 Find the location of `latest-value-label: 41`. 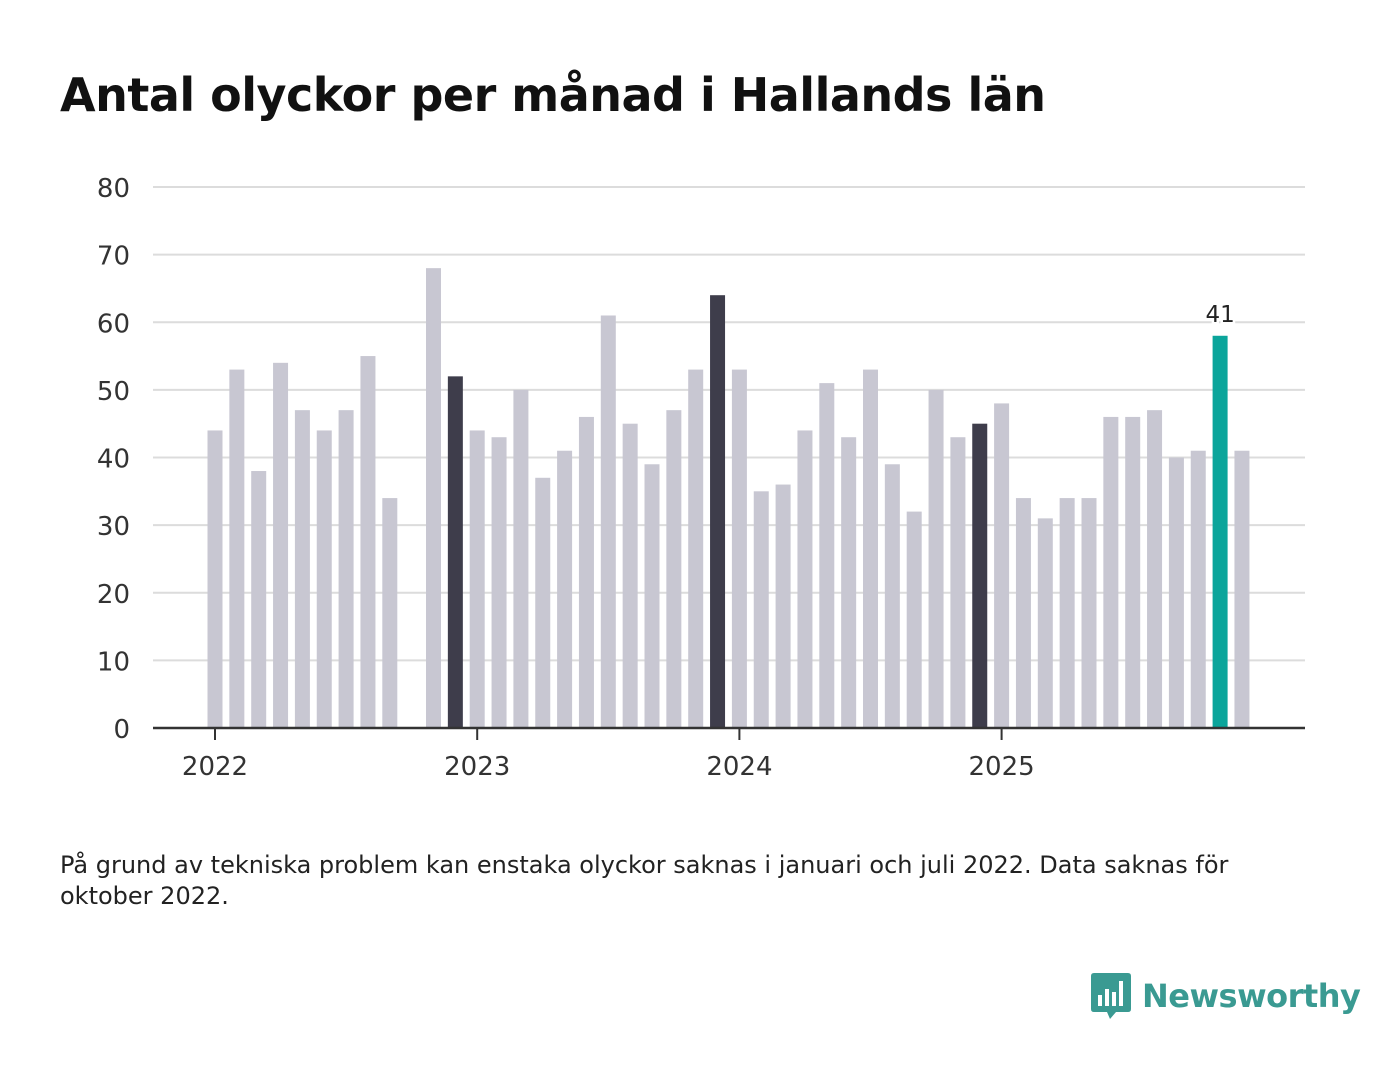

latest-value-label: 41 is located at coordinates (1219, 315).